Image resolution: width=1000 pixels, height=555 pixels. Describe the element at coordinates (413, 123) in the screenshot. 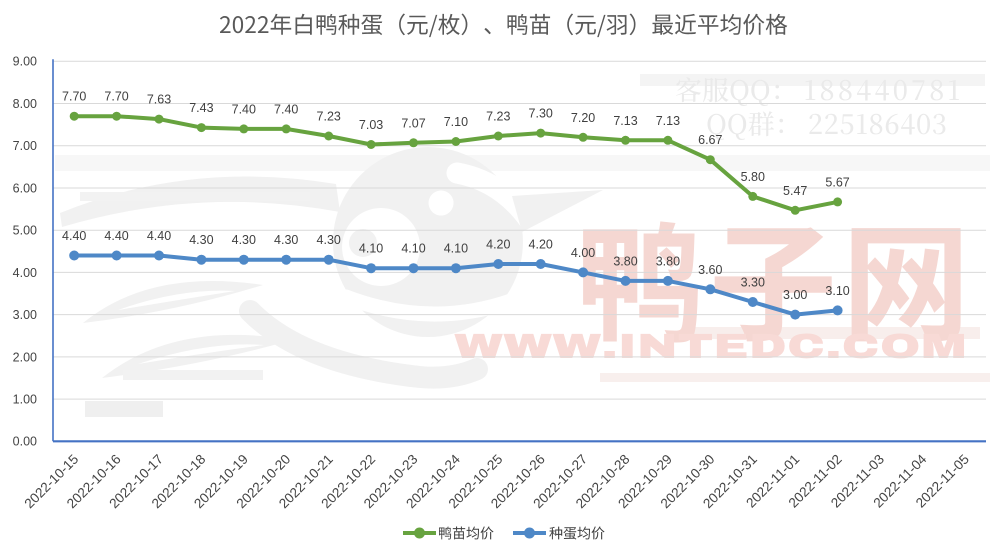

I see `svg-text: 7.07` at that location.